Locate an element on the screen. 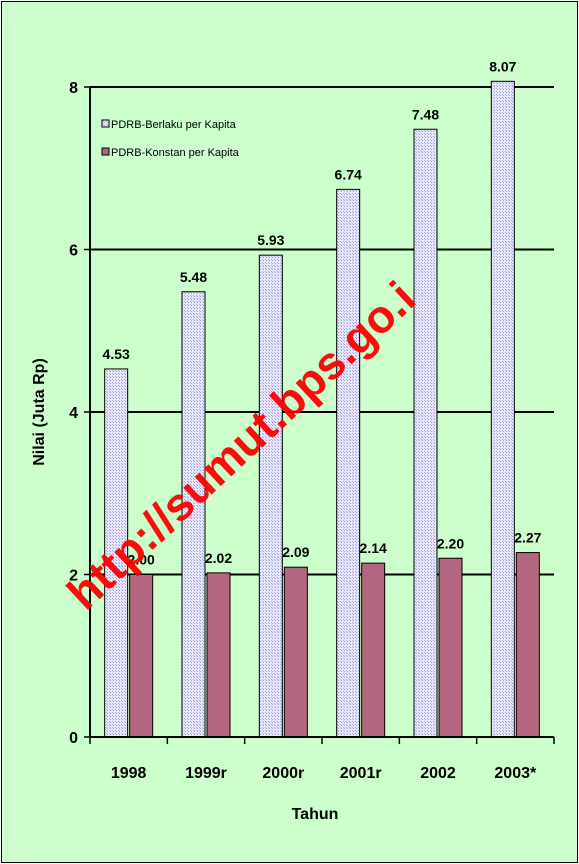 The width and height of the screenshot is (579, 864). x-tick-label: 2003* is located at coordinates (515, 773).